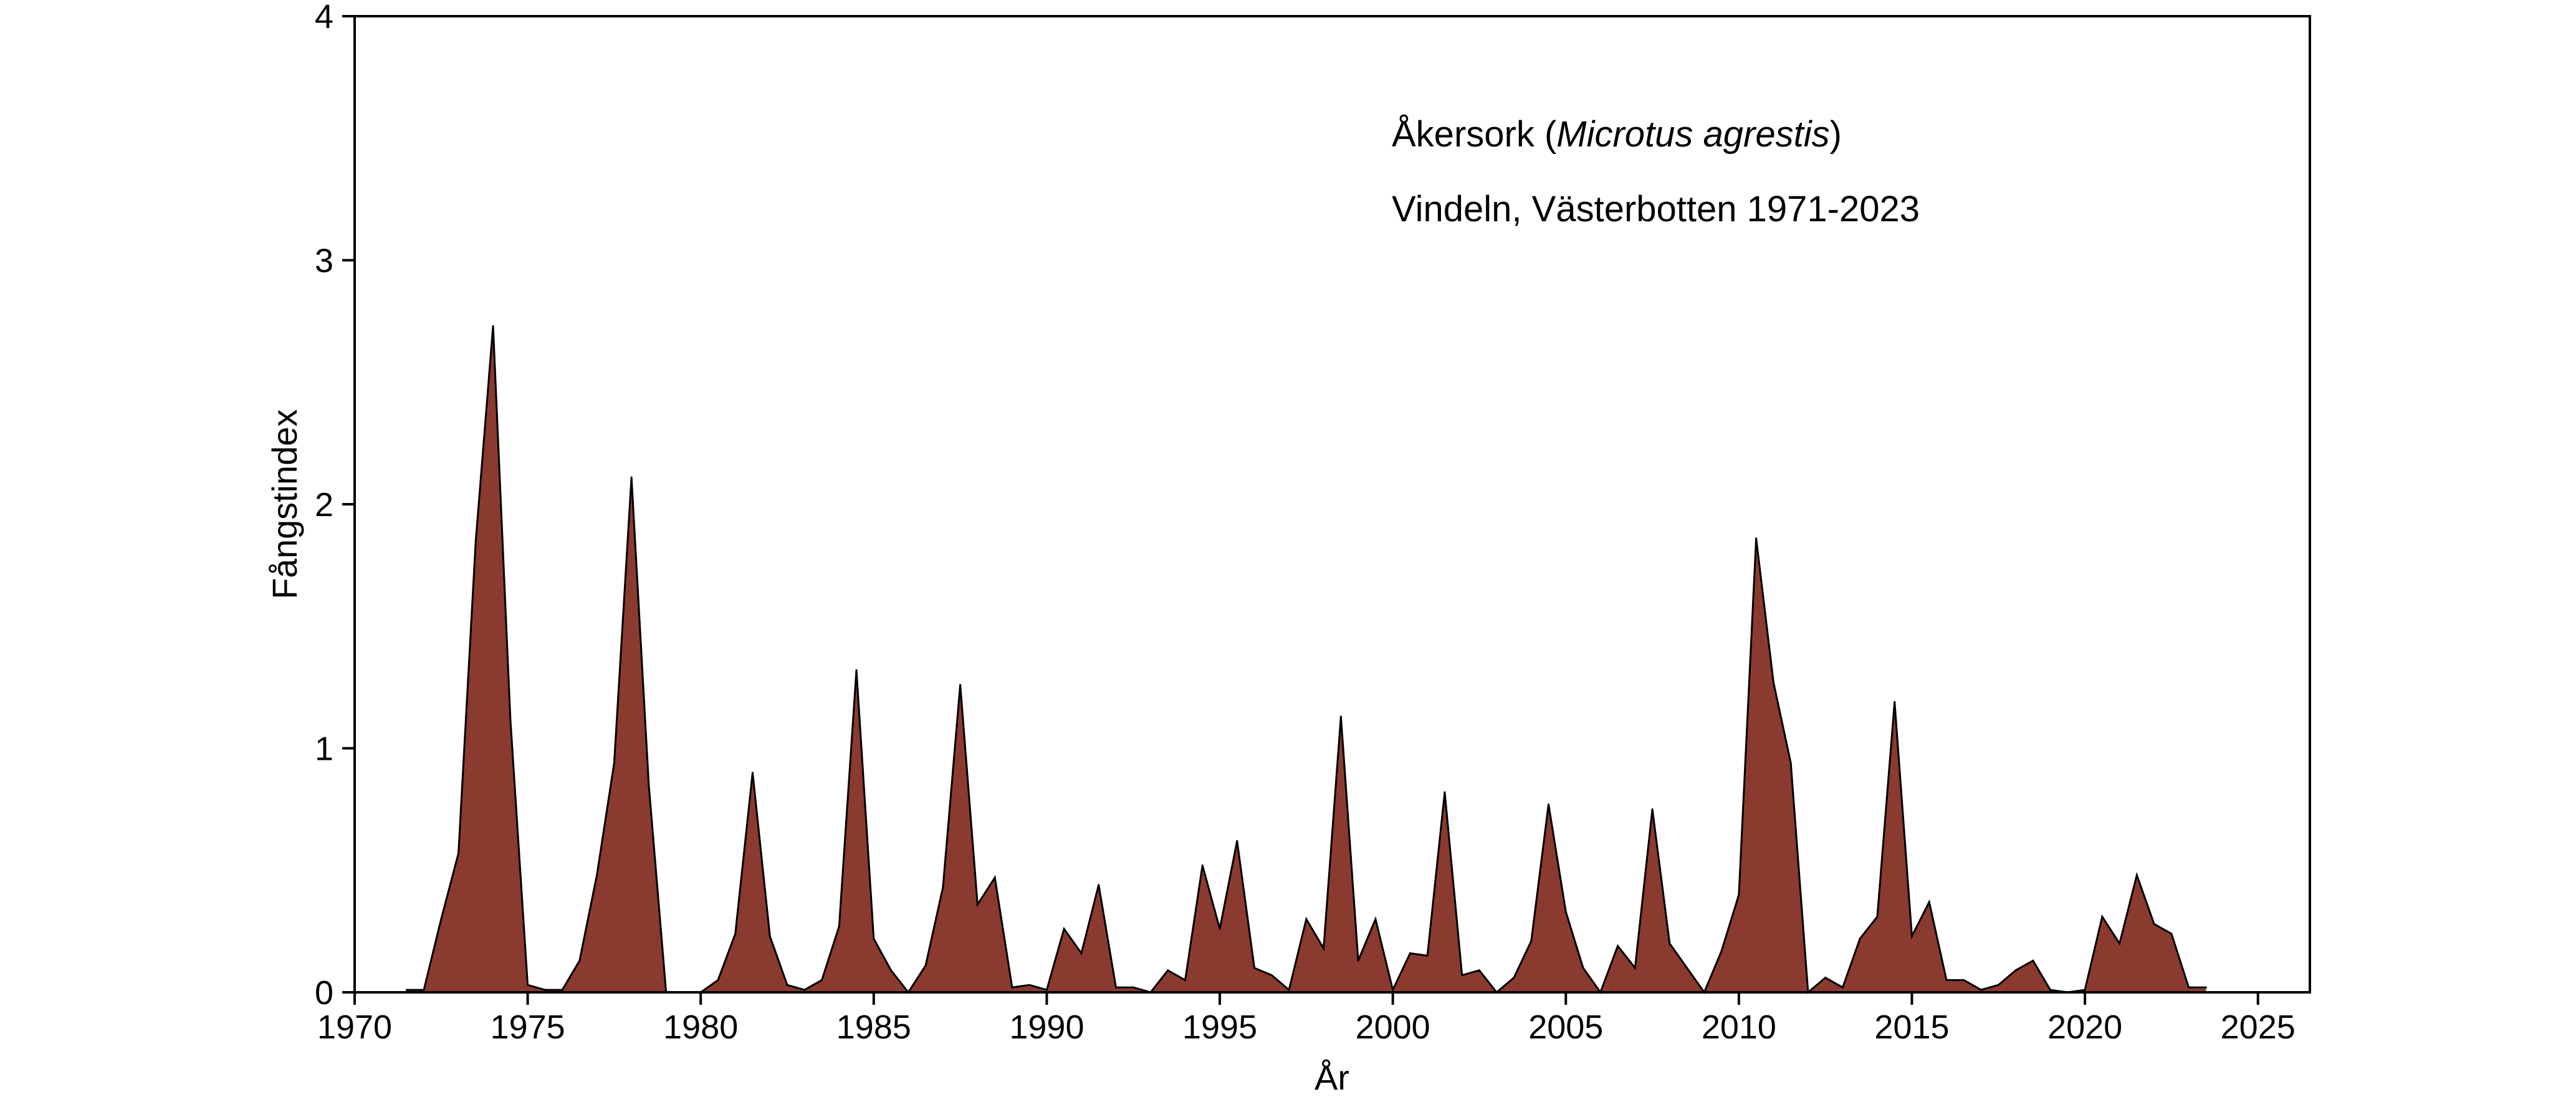 The height and width of the screenshot is (1107, 2576). Describe the element at coordinates (1656, 209) in the screenshot. I see `location-annotation: Vindeln, Västerbotten 1971-2023` at that location.